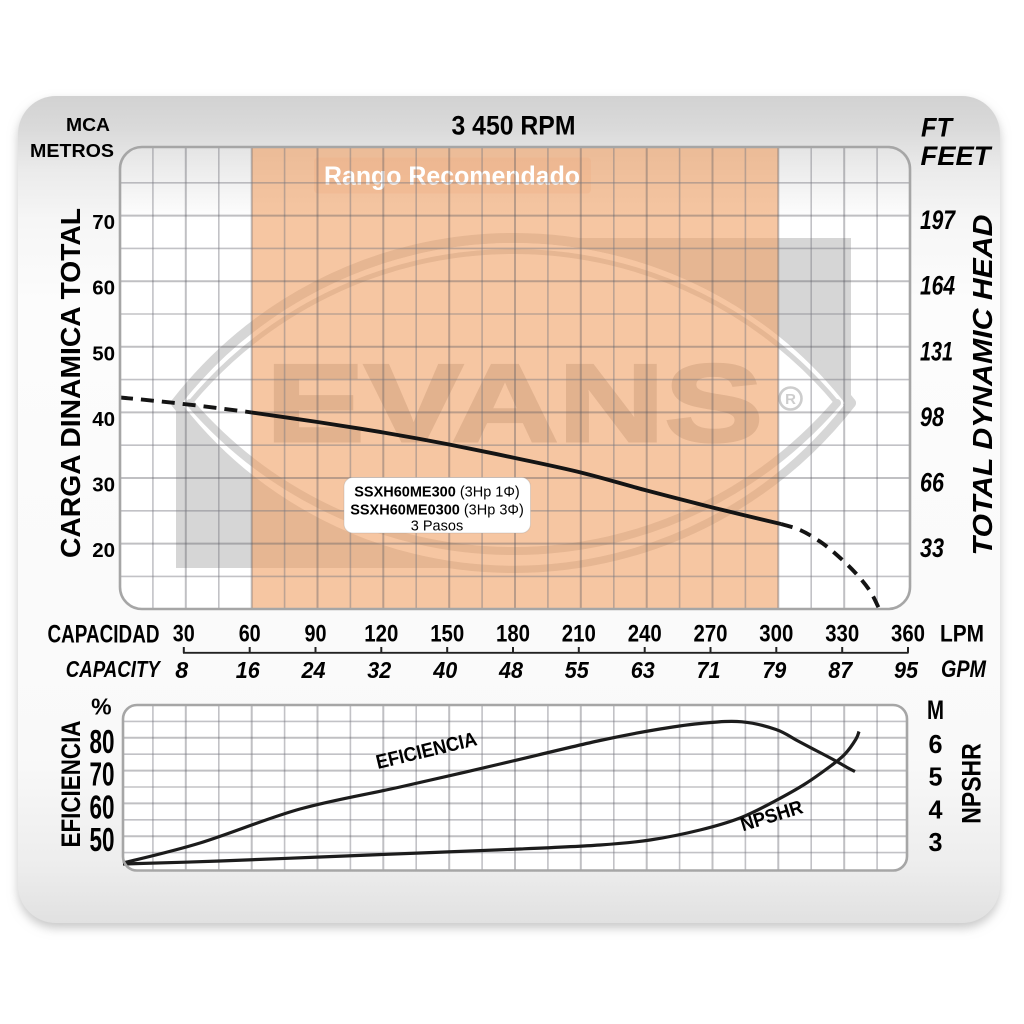 The image size is (1024, 1024). I want to click on svg-text: 32, so click(379, 670).